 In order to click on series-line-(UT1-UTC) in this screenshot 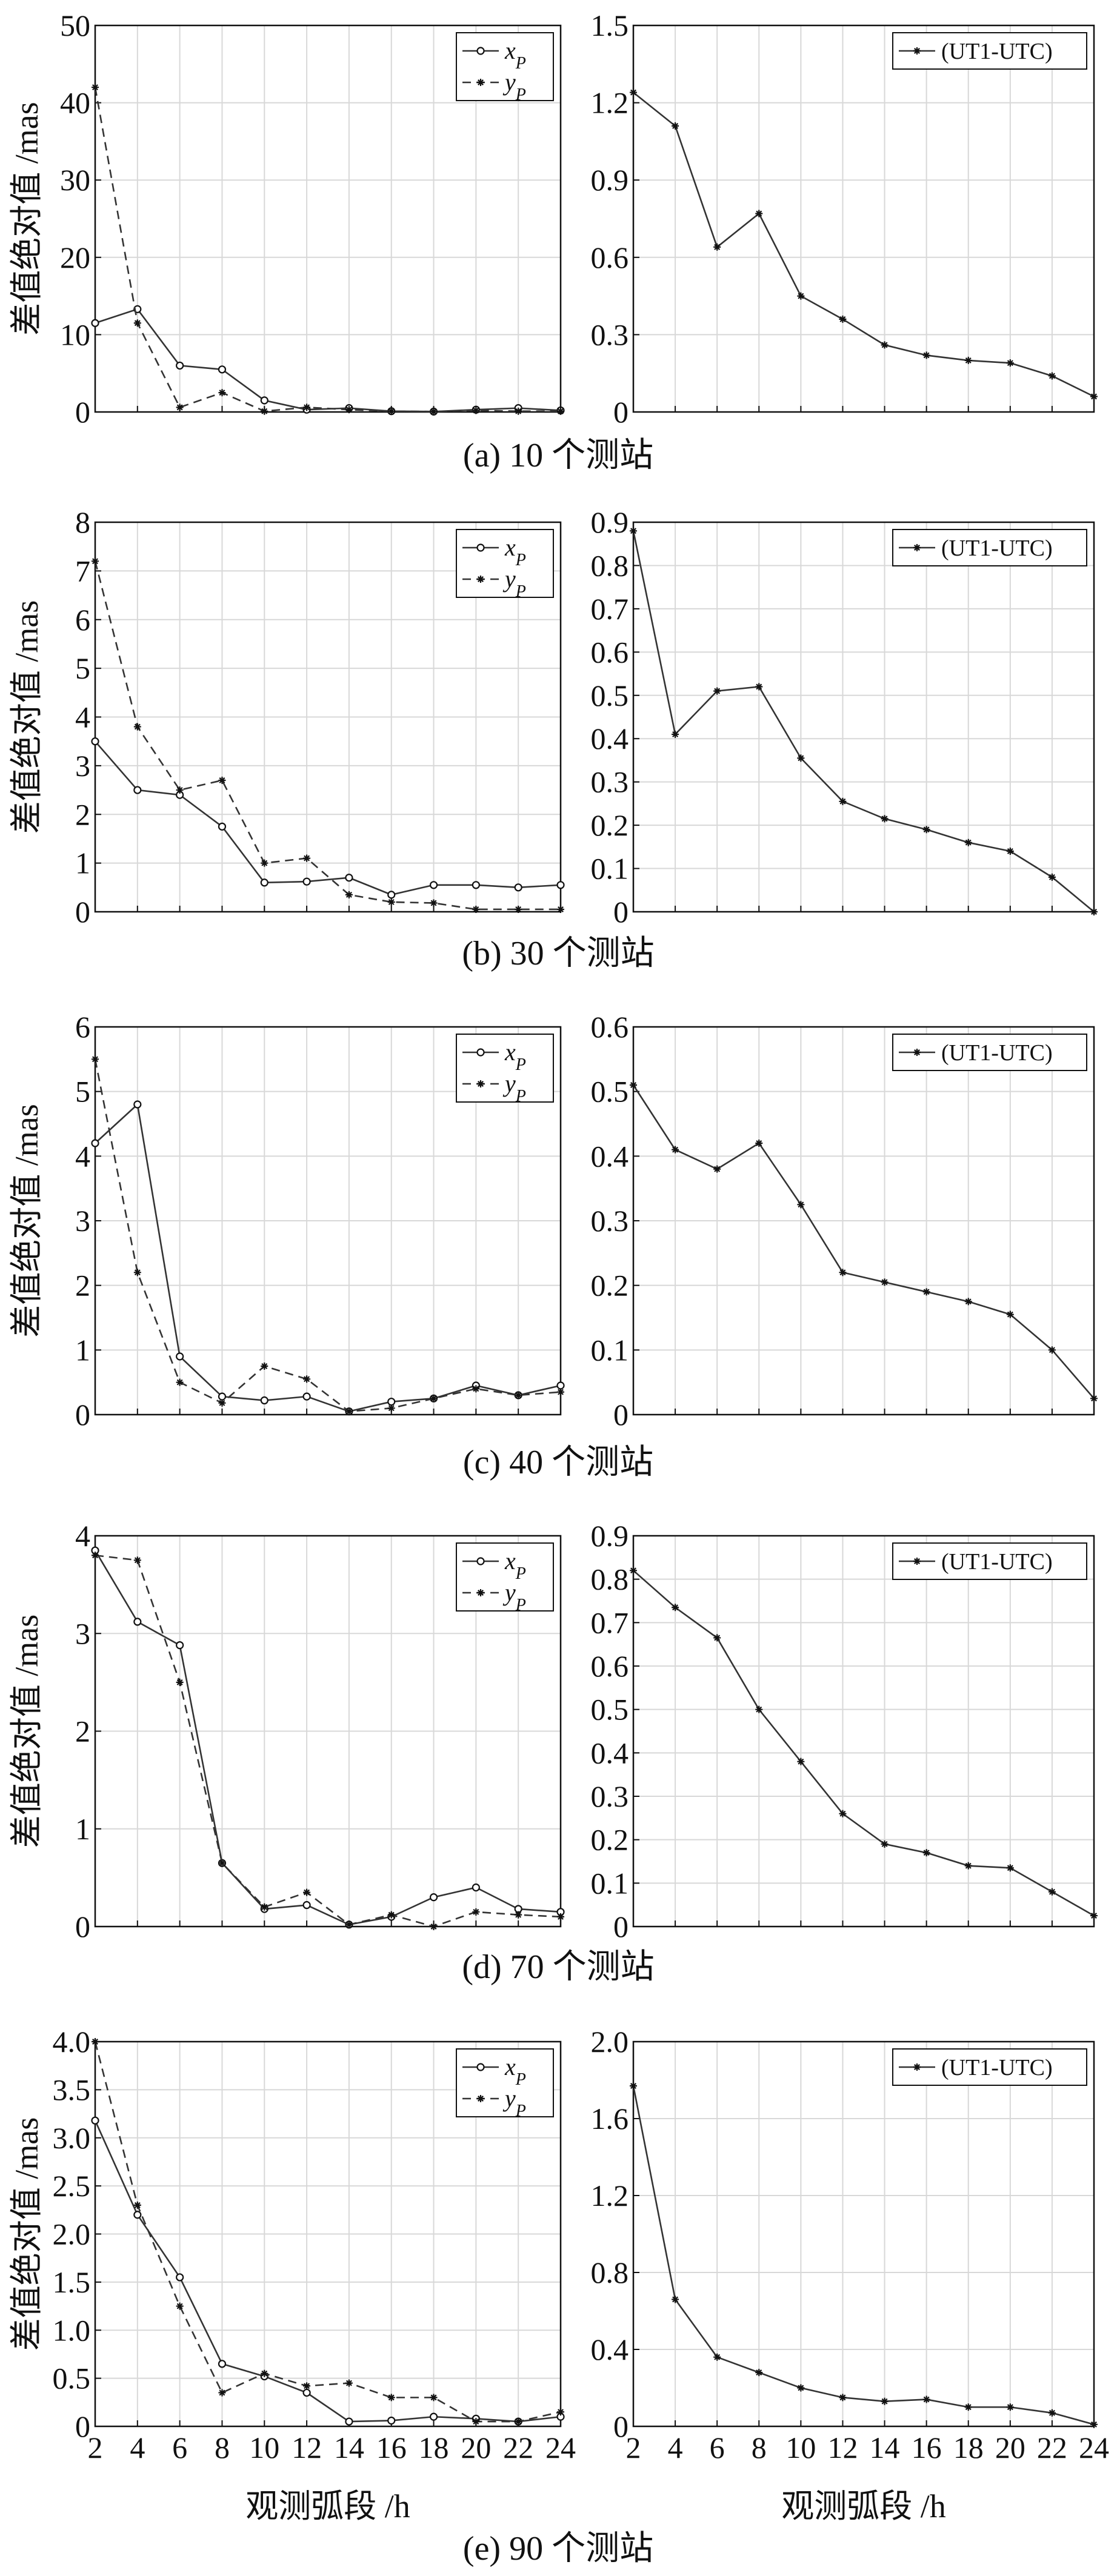, I will do `click(863, 2255)`.